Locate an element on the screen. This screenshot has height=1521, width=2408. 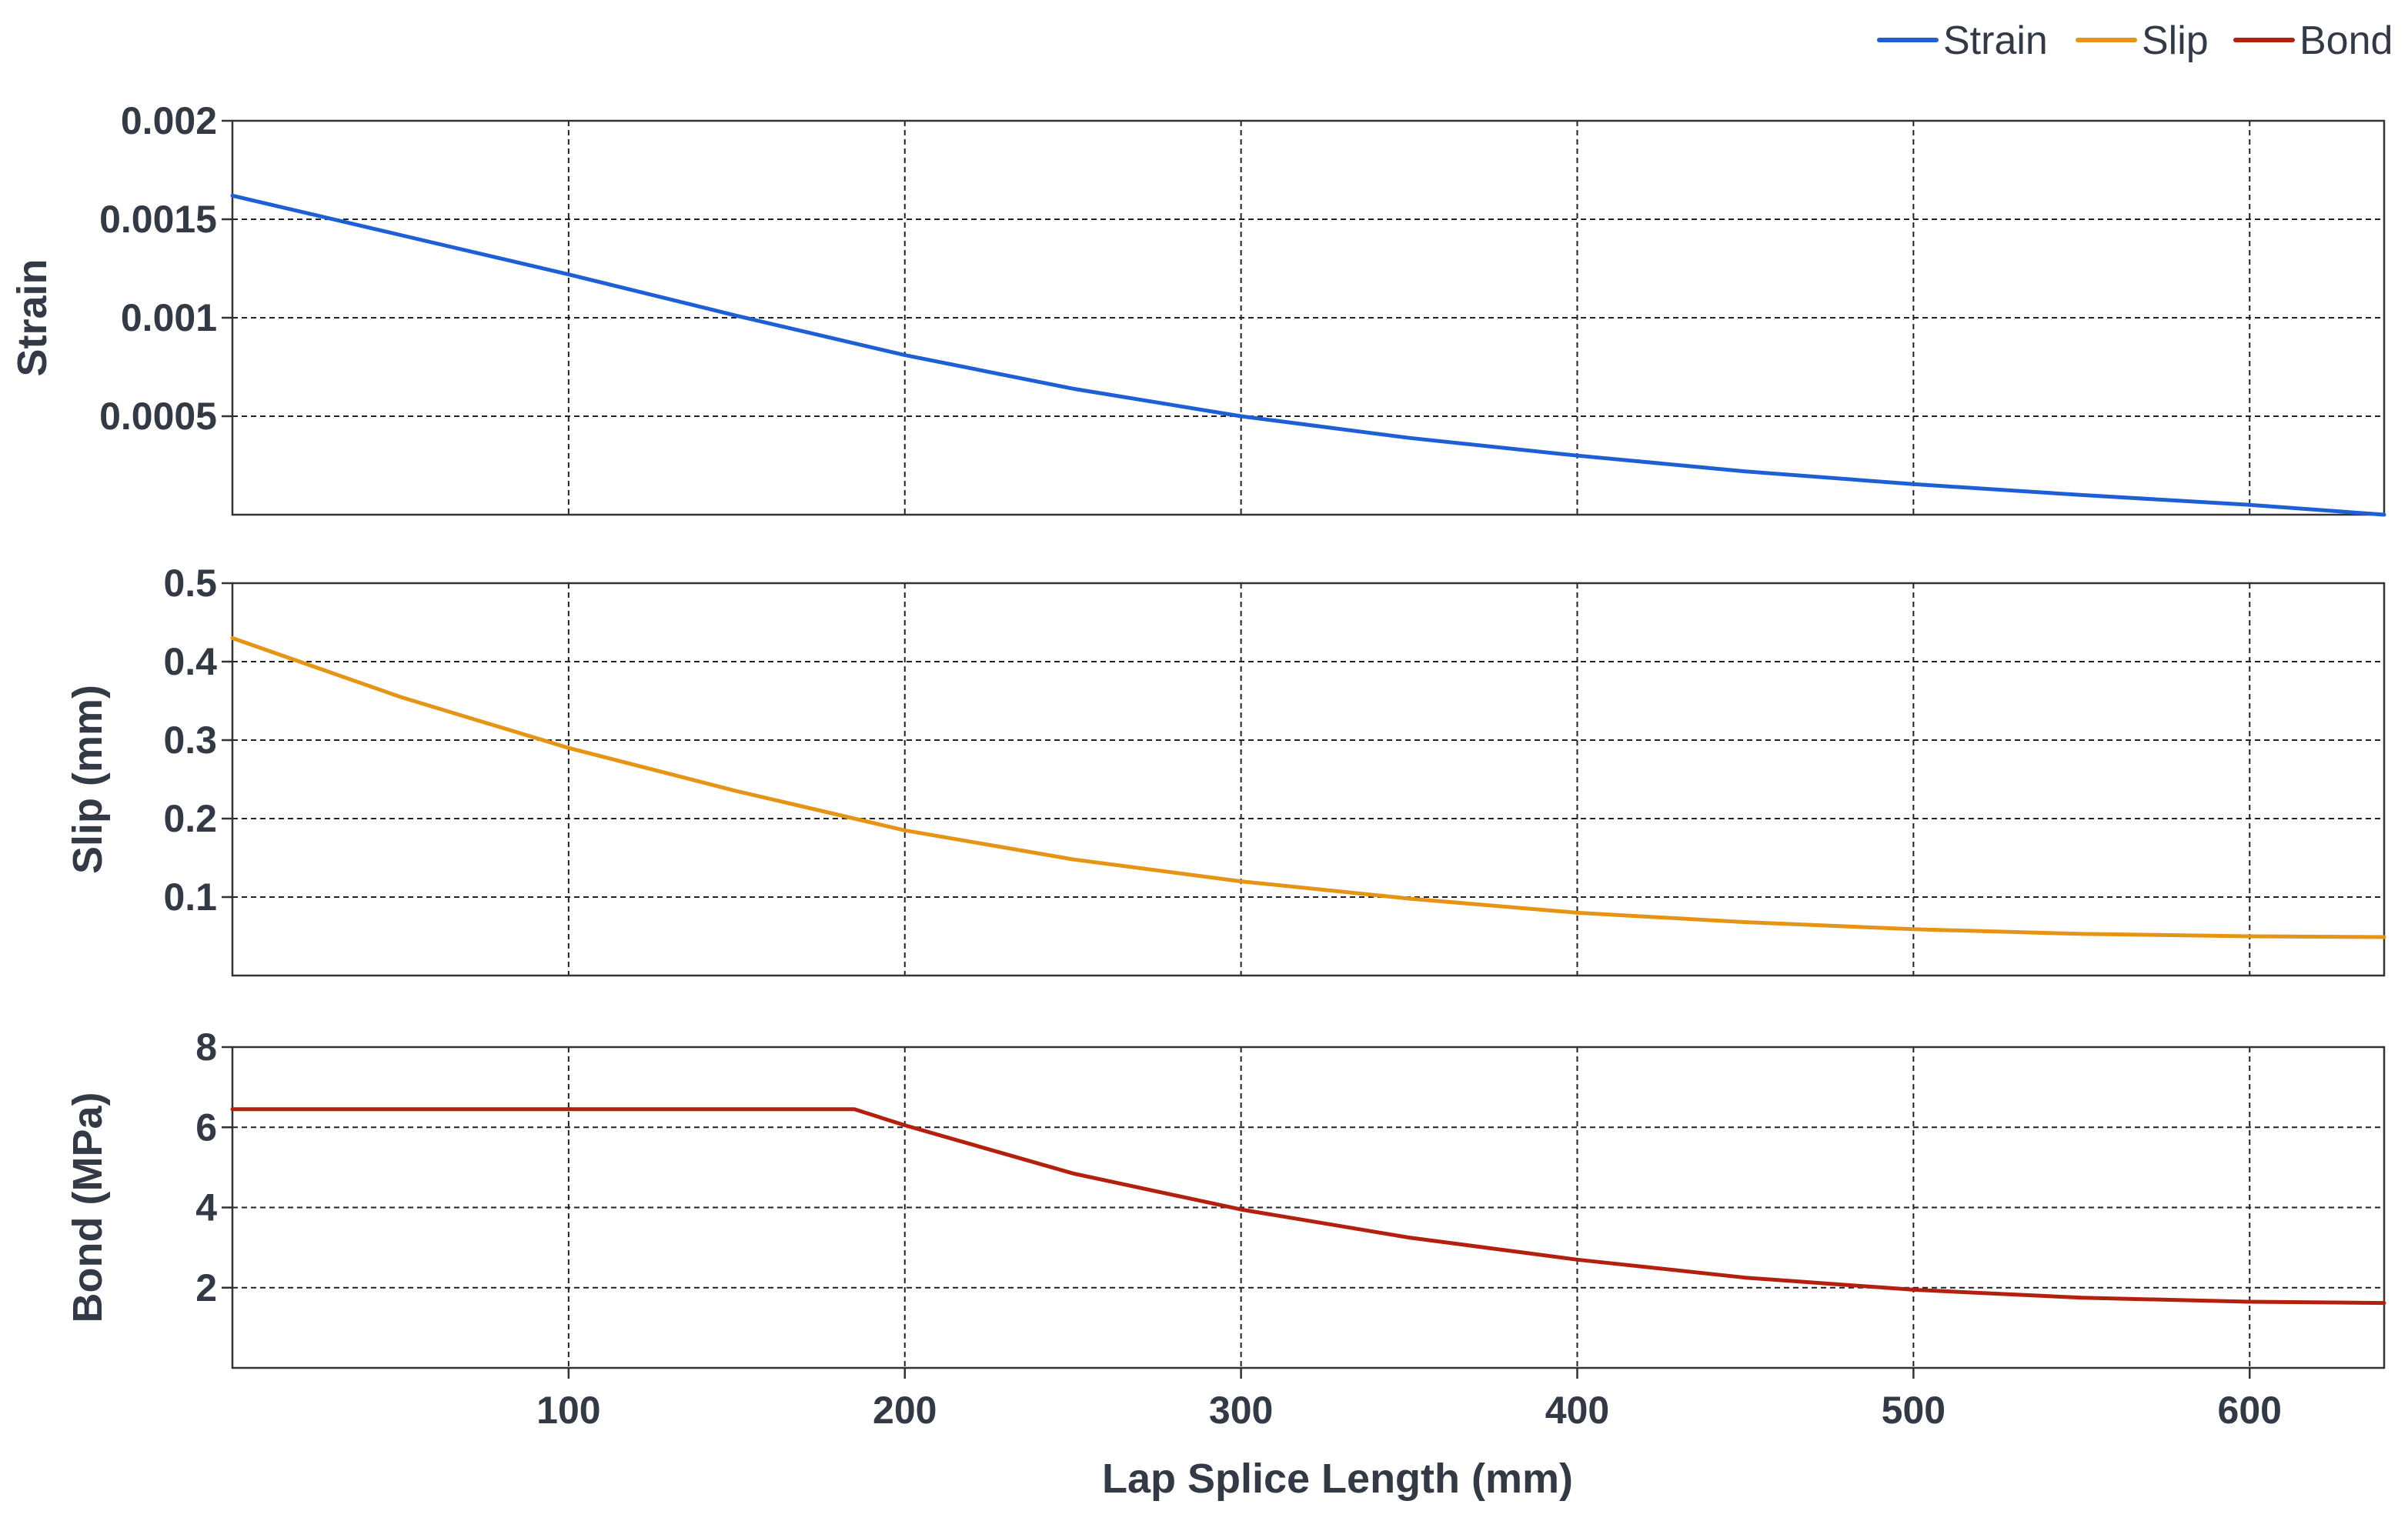
strain-y-tick-label: 0.001 is located at coordinates (169, 317).